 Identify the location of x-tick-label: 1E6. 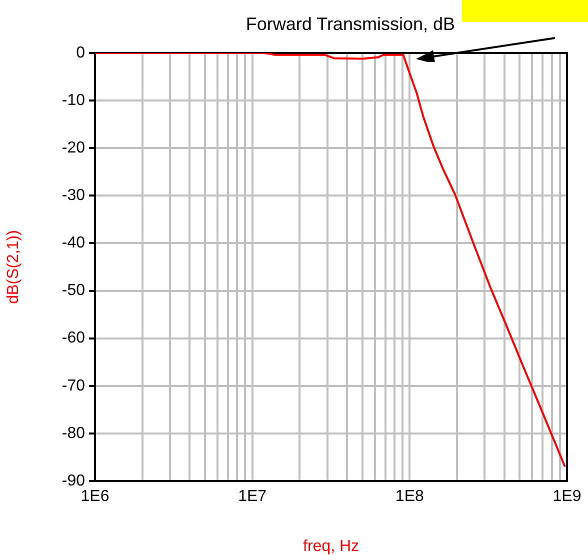
(95, 497).